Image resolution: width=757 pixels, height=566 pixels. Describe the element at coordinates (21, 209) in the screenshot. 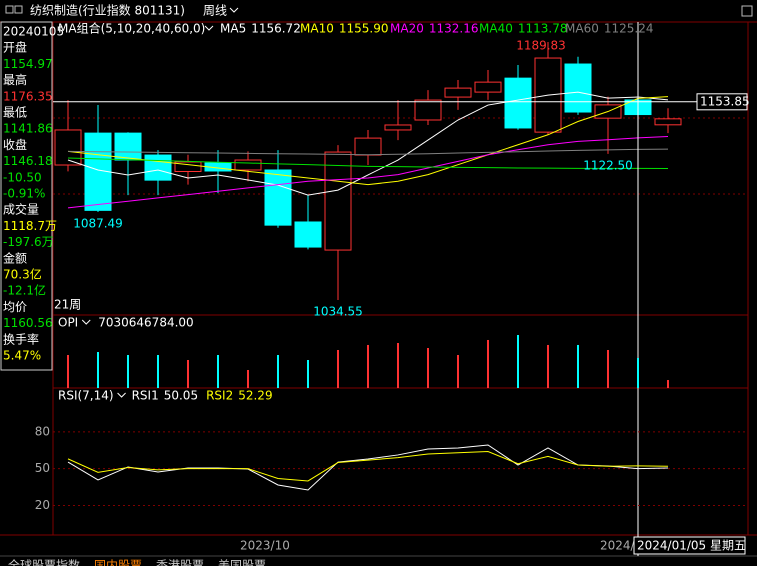

I see `info-text: 成交量` at that location.